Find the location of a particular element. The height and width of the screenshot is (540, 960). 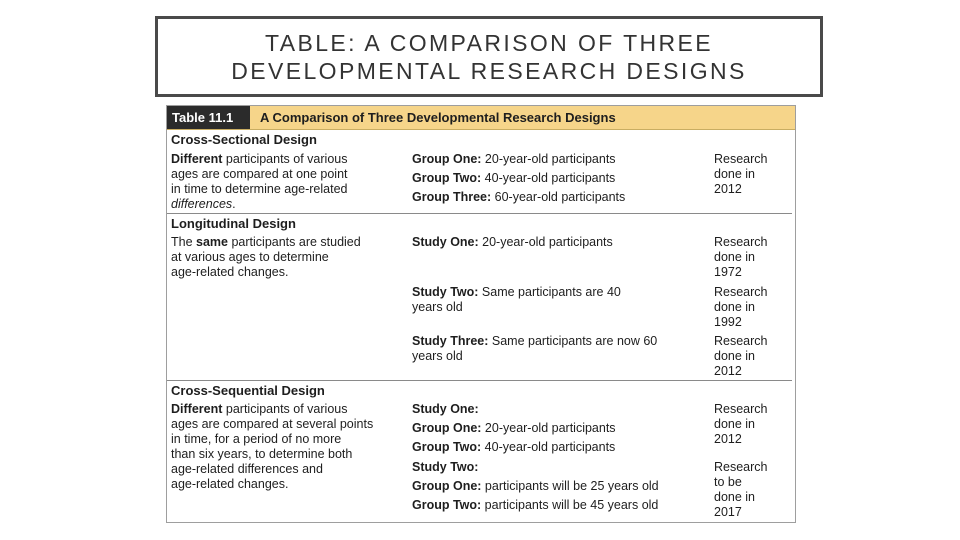

text-run: ages are compared at one point is located at coordinates (259, 174).